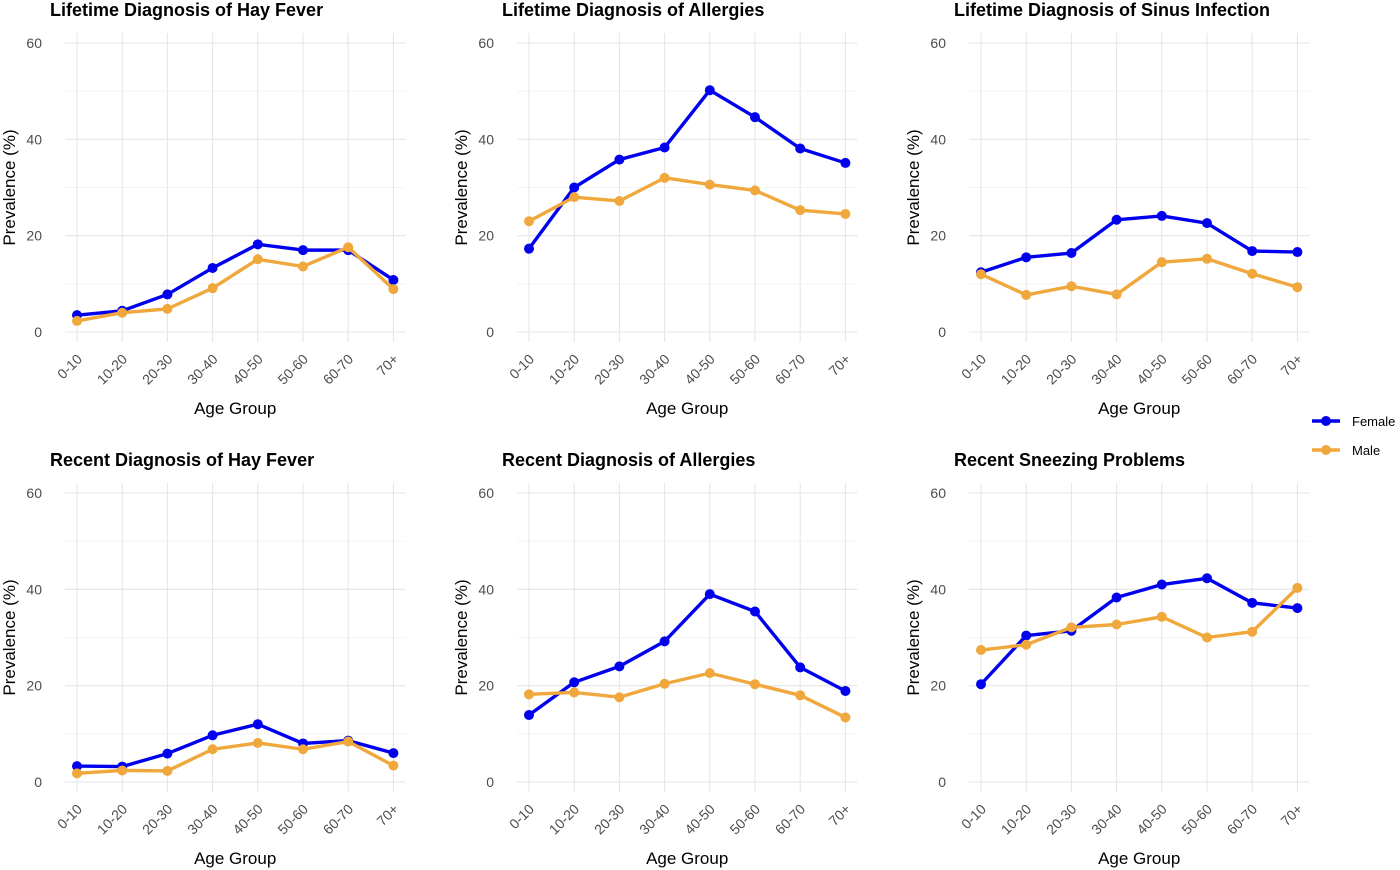  What do you see at coordinates (1366, 450) in the screenshot?
I see `legend-label: Male` at bounding box center [1366, 450].